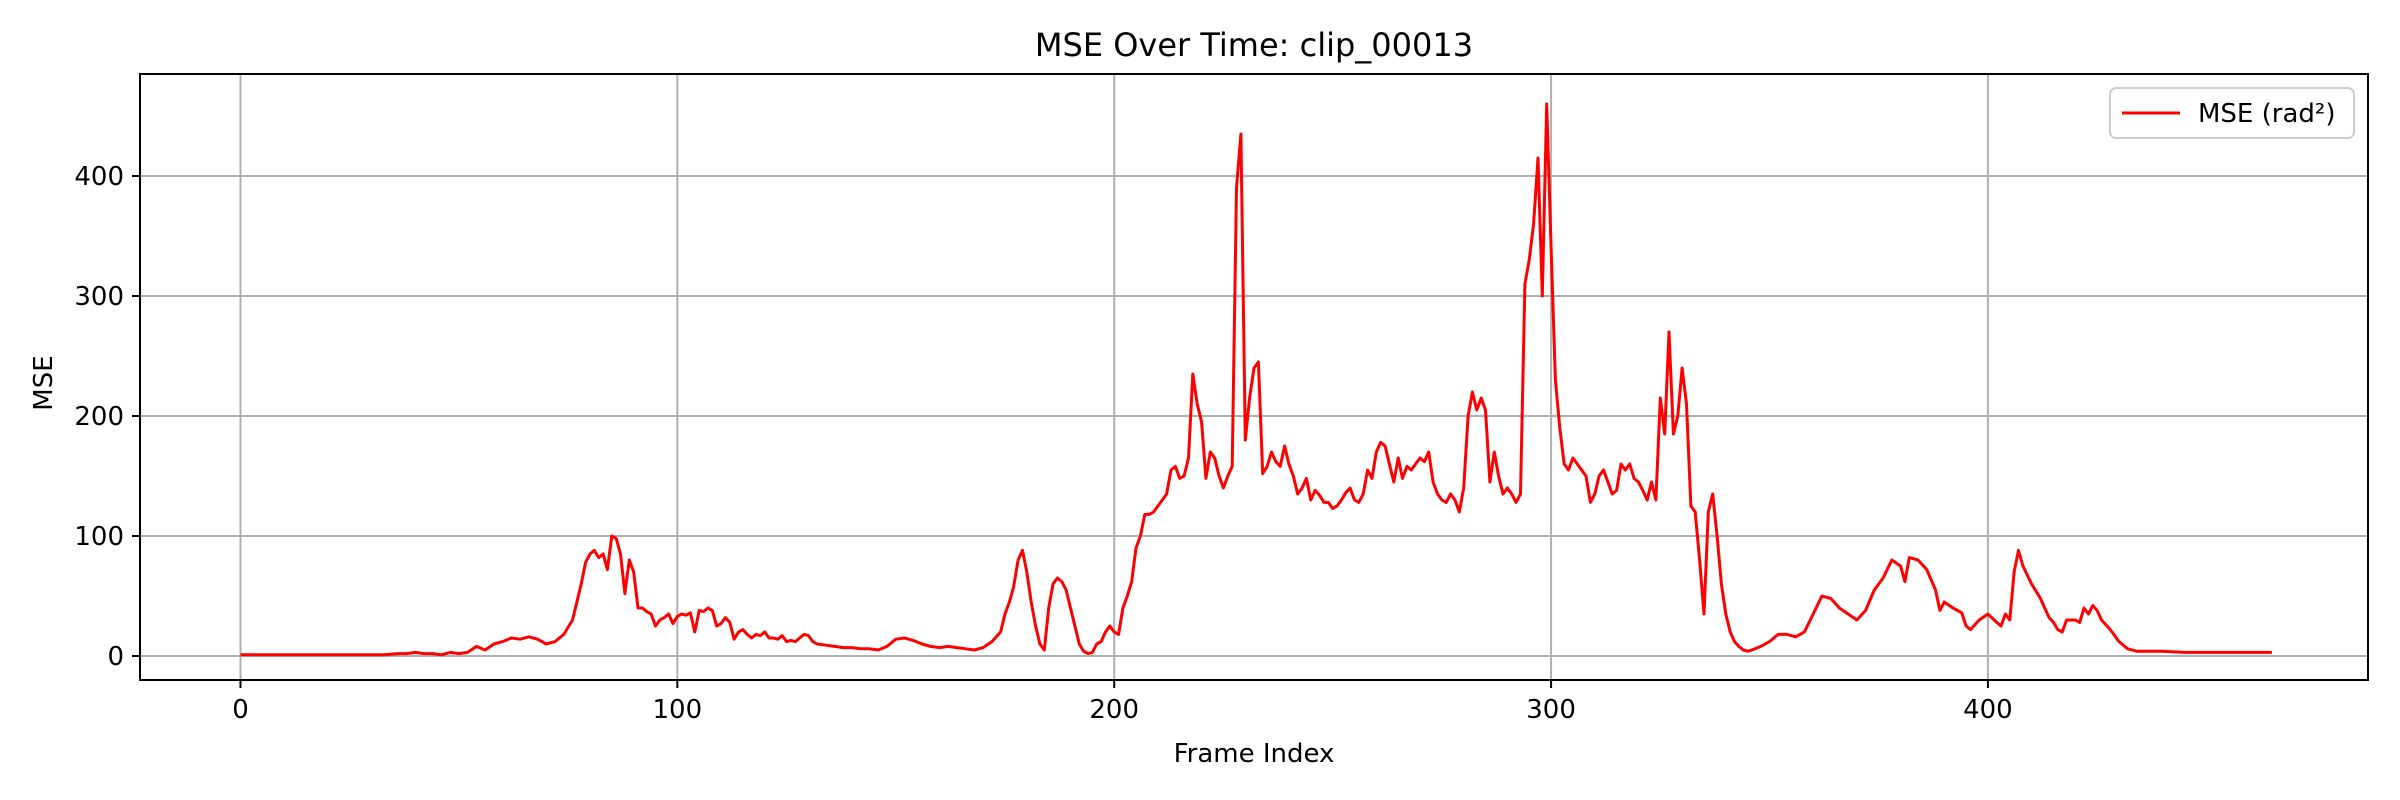 This screenshot has height=800, width=2400. I want to click on x-tick-label: 100, so click(678, 710).